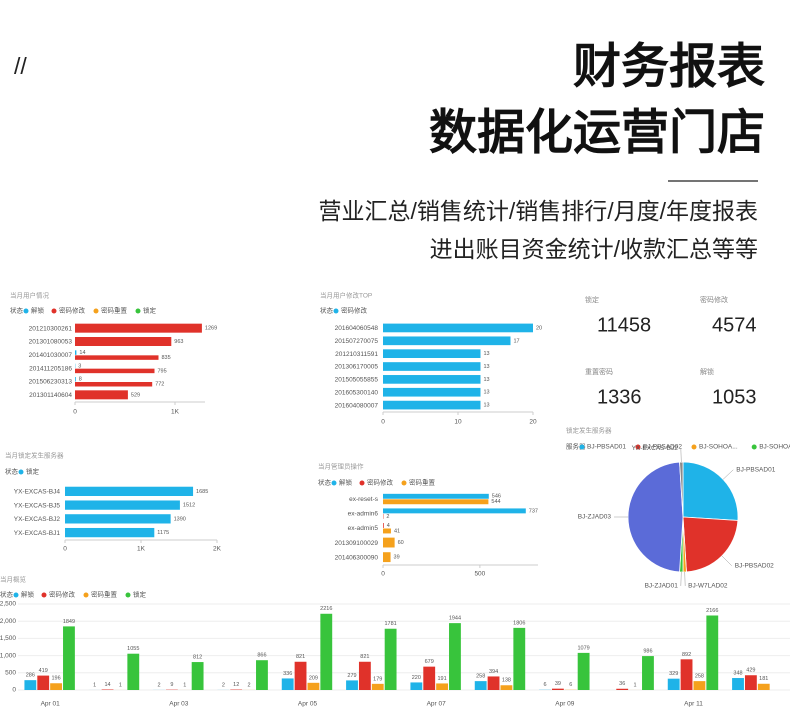 This screenshot has width=790, height=716. What do you see at coordinates (34, 455) in the screenshot?
I see `chart-title: 当月锁定发生服务器` at bounding box center [34, 455].